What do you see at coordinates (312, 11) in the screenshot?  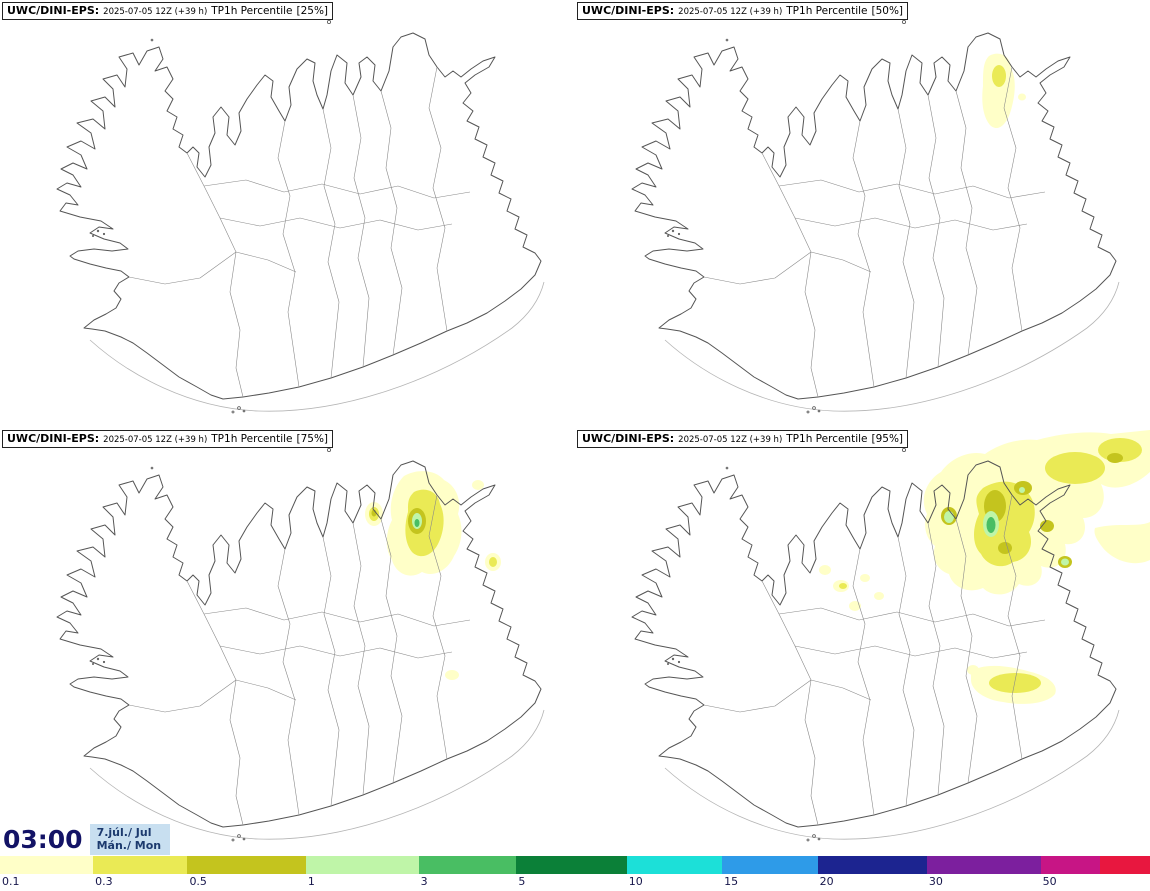 I see `percentile-label: [25%]` at bounding box center [312, 11].